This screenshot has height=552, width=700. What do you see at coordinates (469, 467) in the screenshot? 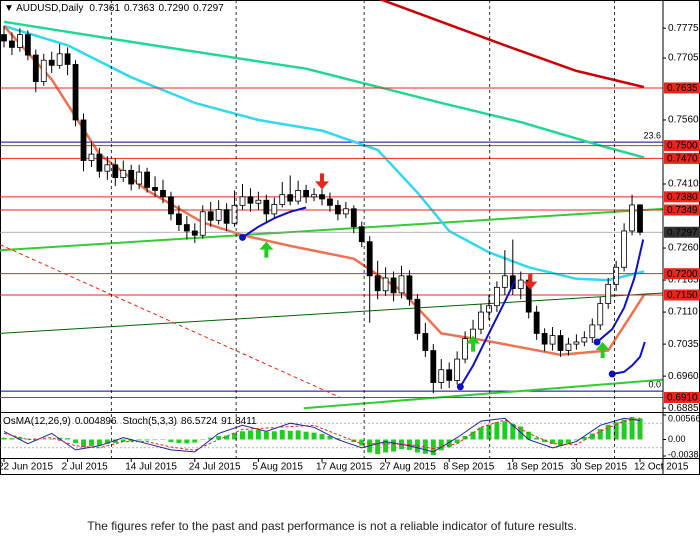
I see `x-tick-label: 8 Sep 2015` at bounding box center [469, 467].